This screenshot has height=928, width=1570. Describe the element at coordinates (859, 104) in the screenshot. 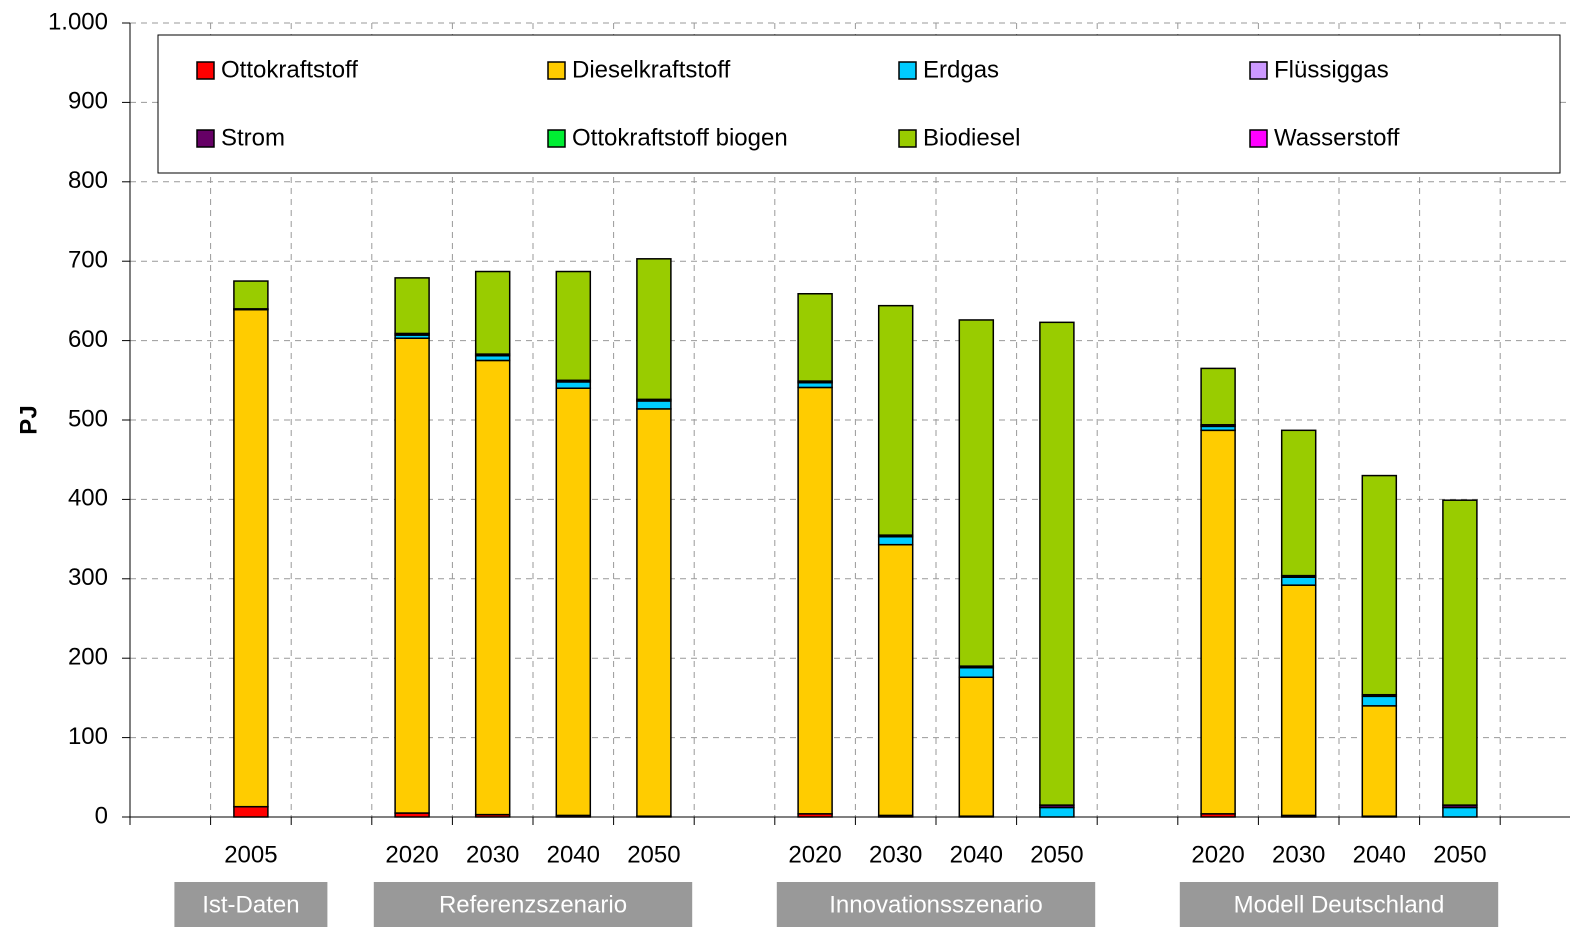

I see `legend-box` at that location.